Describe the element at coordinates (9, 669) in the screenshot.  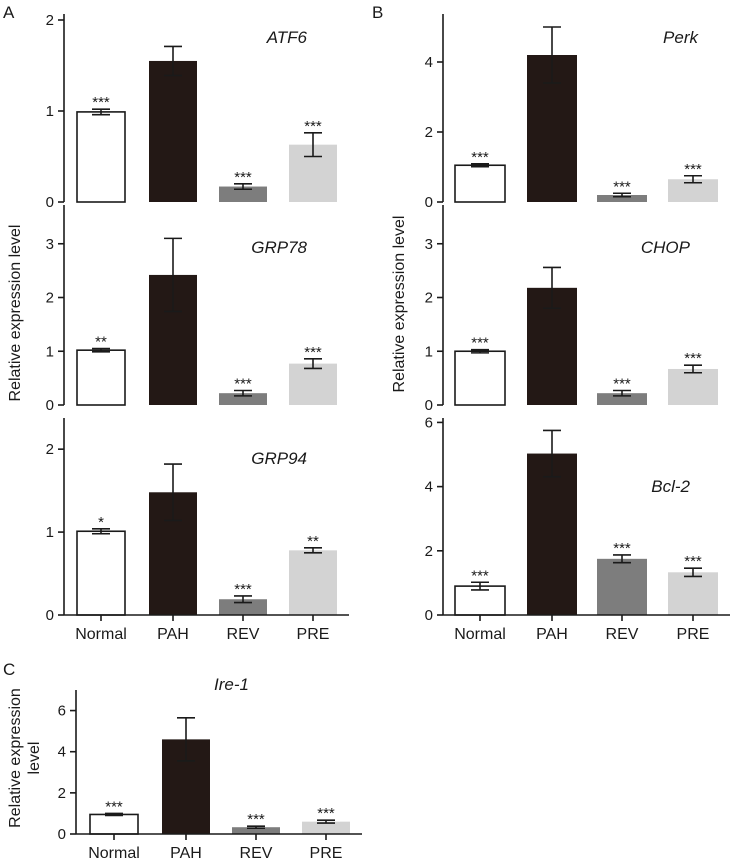
I see `panel-letter-c: C` at that location.